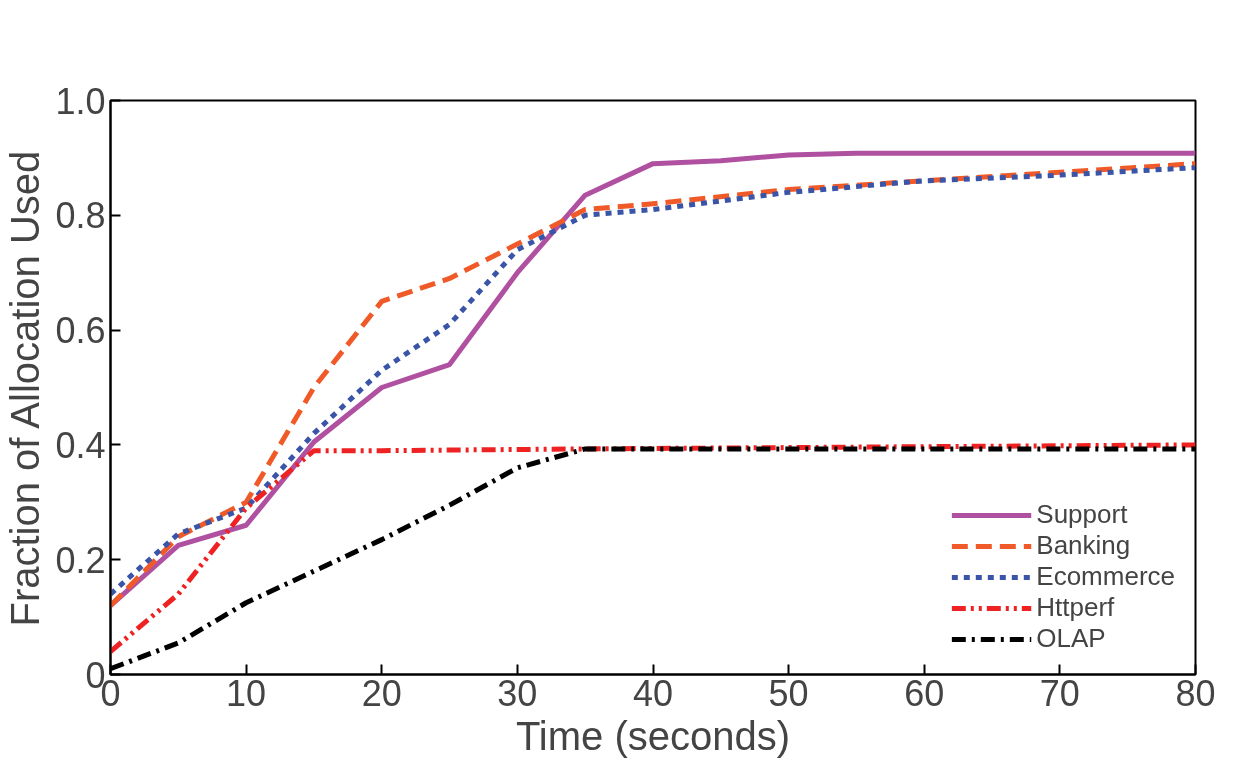  Describe the element at coordinates (924, 693) in the screenshot. I see `x-tick-label: 60` at that location.